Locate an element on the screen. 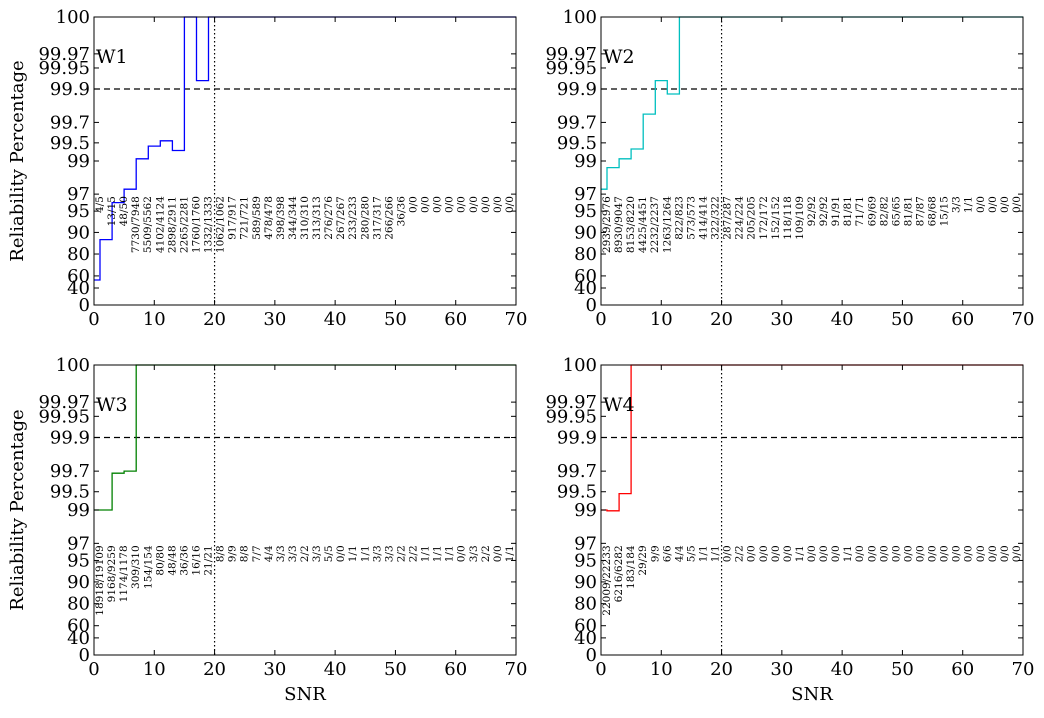  y-tick-label: 99.5 is located at coordinates (577, 143).